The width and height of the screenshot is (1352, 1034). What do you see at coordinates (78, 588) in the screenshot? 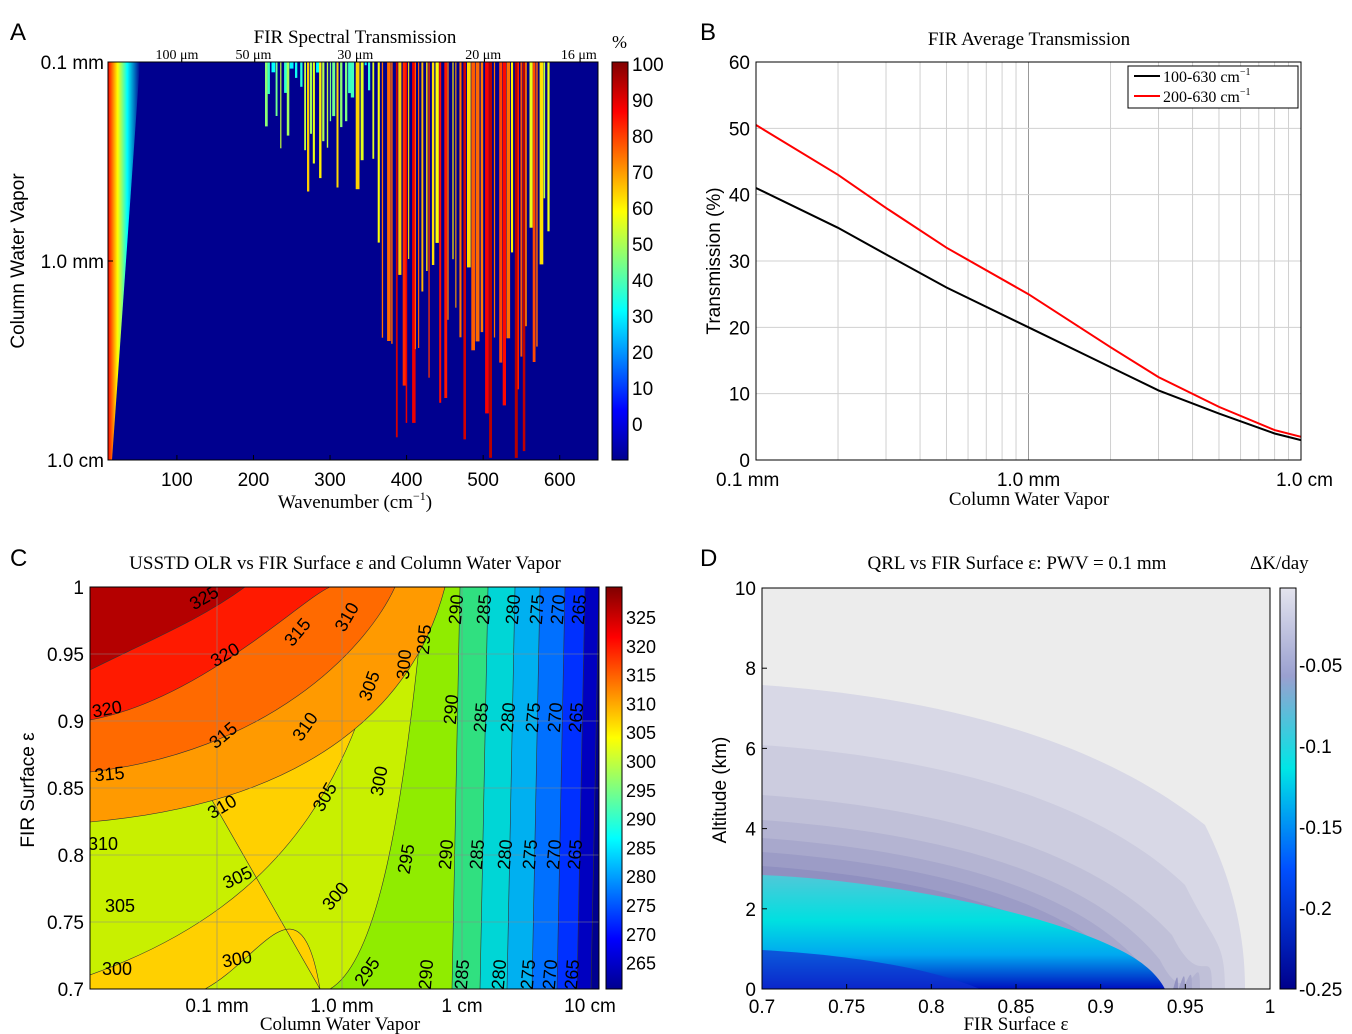
I see `y-tick-label: 1` at bounding box center [78, 588].